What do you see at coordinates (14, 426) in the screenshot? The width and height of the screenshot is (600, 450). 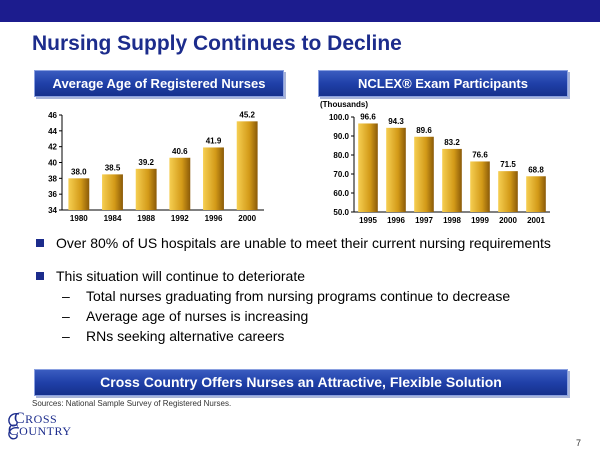 I see `logo-swirl-icon` at bounding box center [14, 426].